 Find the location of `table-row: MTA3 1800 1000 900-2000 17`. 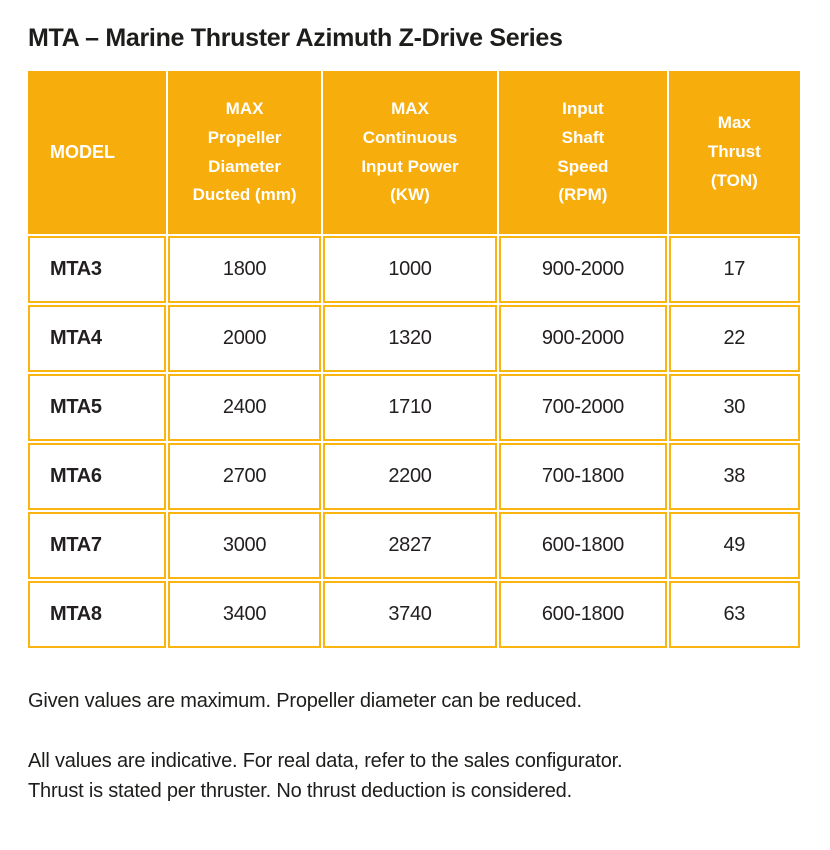

table-row: MTA3 1800 1000 900-2000 17 is located at coordinates (414, 269).